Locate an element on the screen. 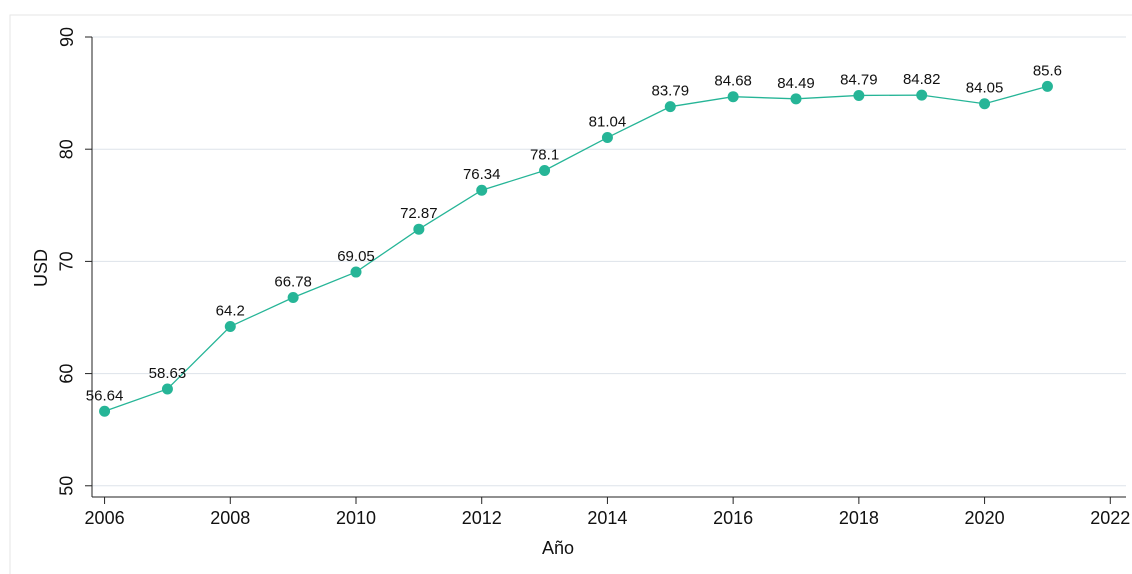 This screenshot has height=574, width=1132. x-tick-label: 2018 is located at coordinates (859, 518).